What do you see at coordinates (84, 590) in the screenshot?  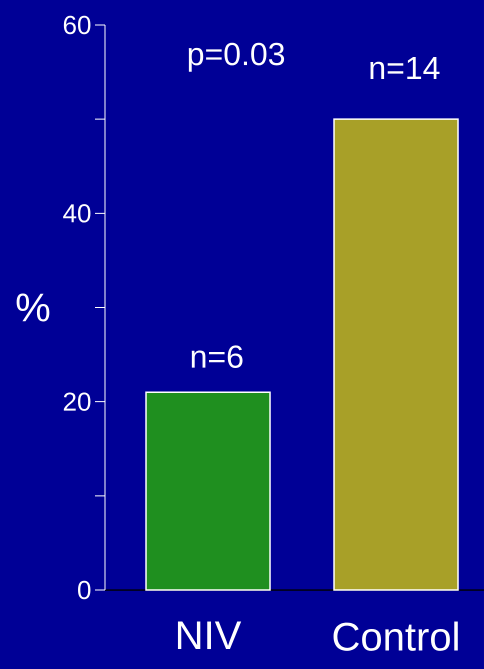 I see `y-tick-label: 0` at bounding box center [84, 590].